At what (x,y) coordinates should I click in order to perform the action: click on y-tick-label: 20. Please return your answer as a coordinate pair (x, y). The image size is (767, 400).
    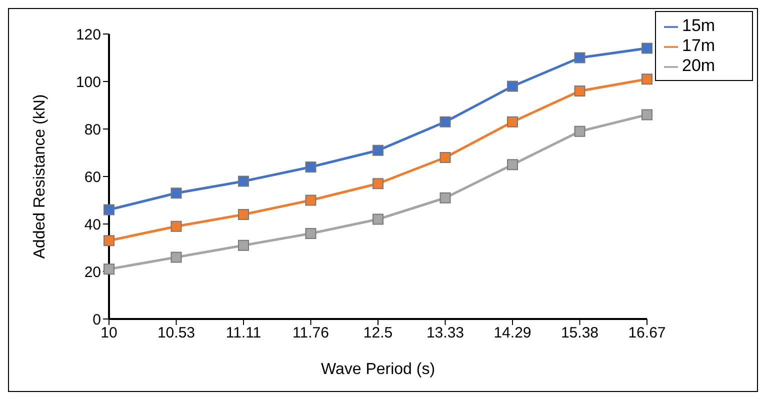
    Looking at the image, I should click on (92, 272).